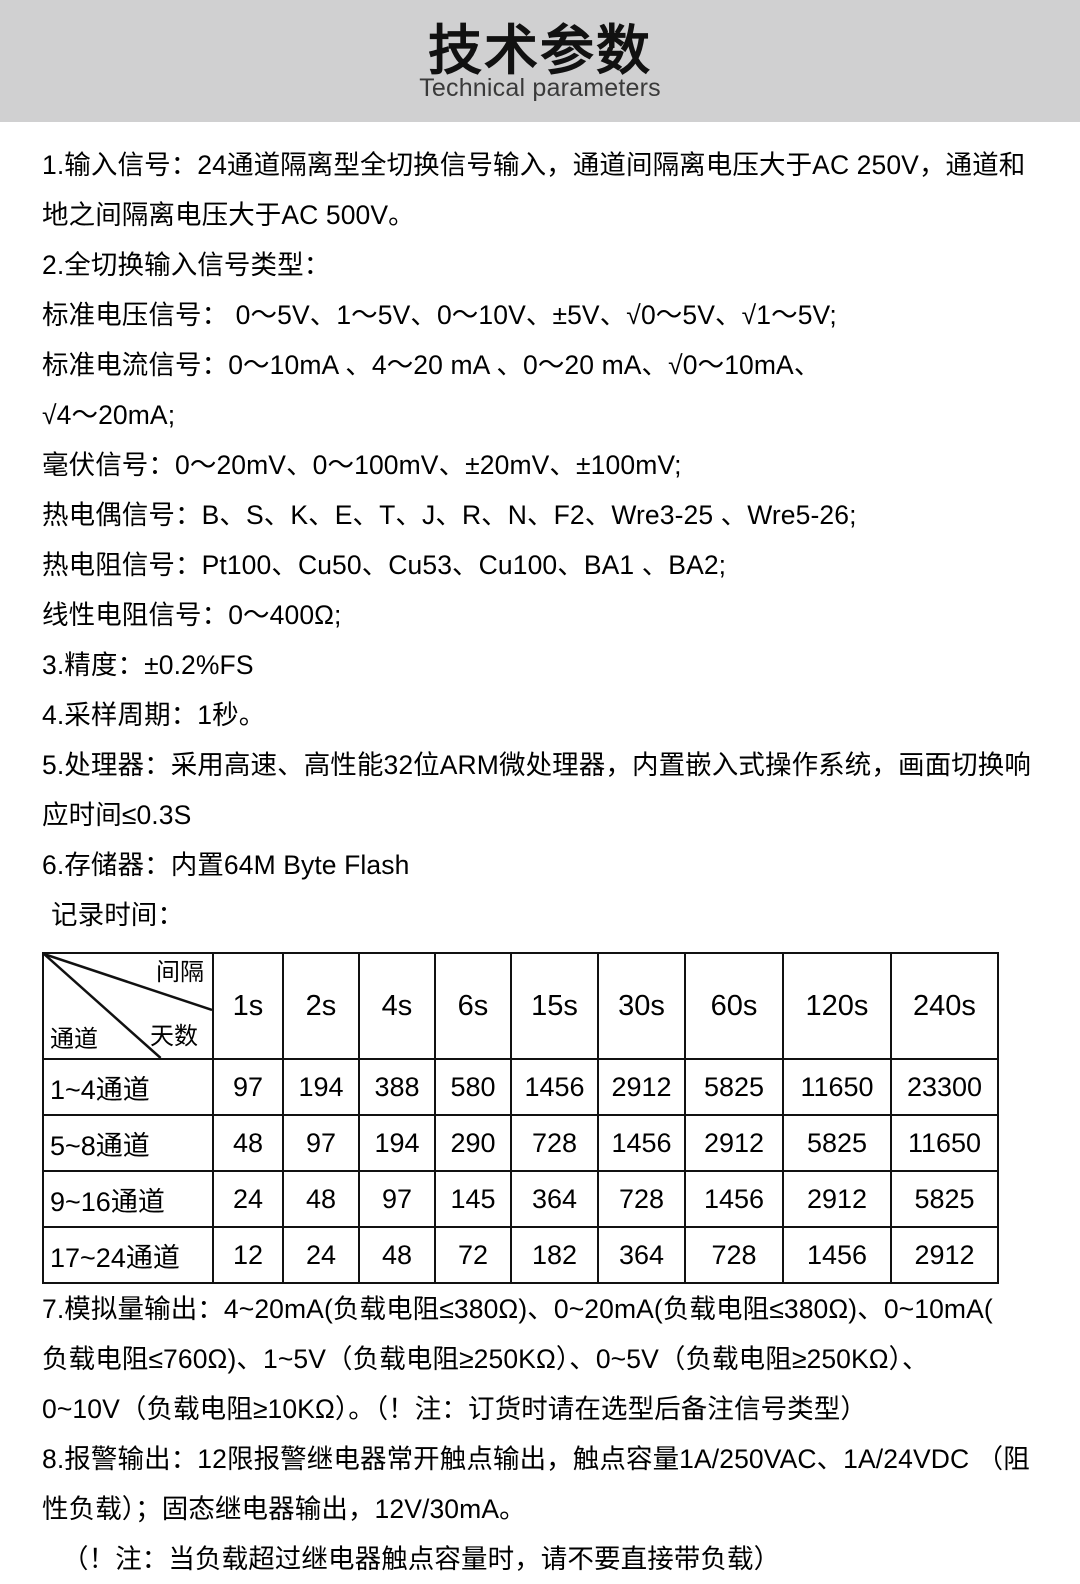 This screenshot has width=1080, height=1584. Describe the element at coordinates (321, 1006) in the screenshot. I see `column-header: 2s` at that location.